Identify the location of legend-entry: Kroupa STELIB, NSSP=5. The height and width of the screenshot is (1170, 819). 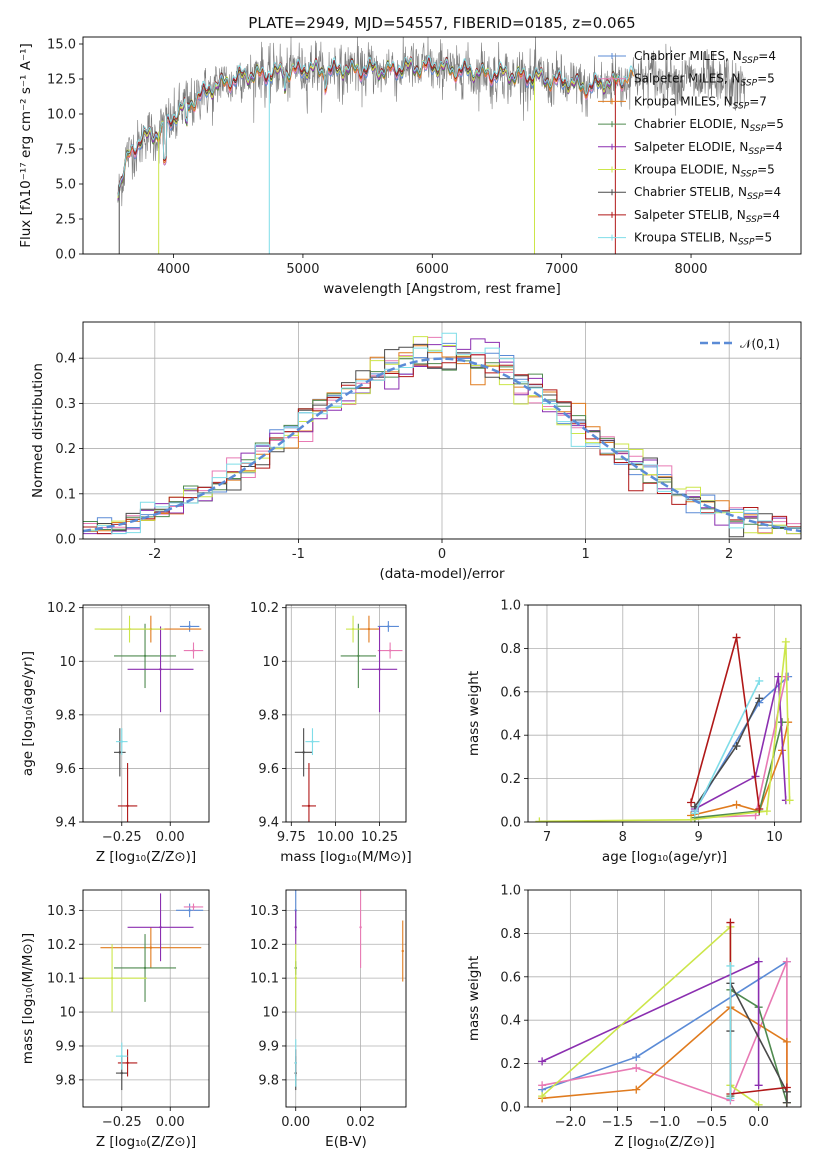
(703, 239).